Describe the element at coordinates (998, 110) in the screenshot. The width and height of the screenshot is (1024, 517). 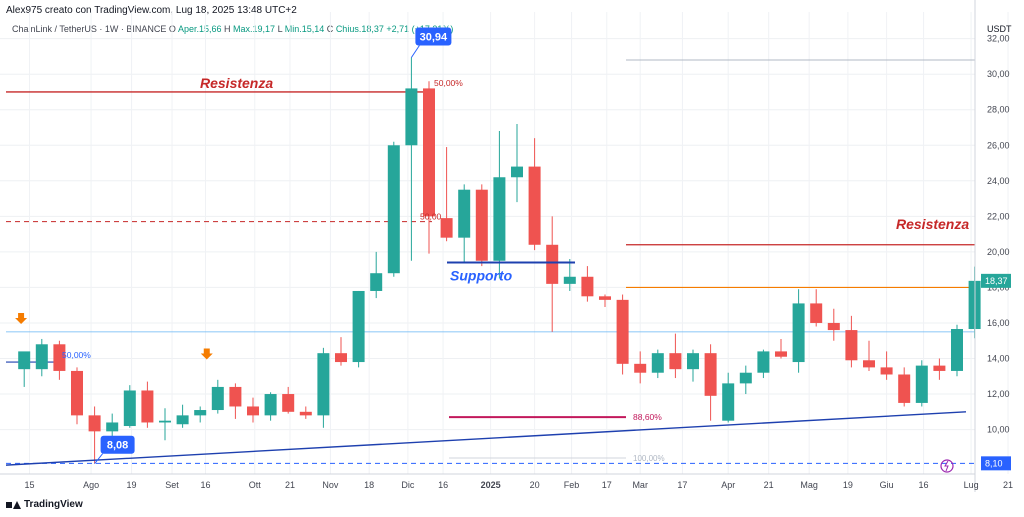
I see `price-tick-label: 28,00` at that location.